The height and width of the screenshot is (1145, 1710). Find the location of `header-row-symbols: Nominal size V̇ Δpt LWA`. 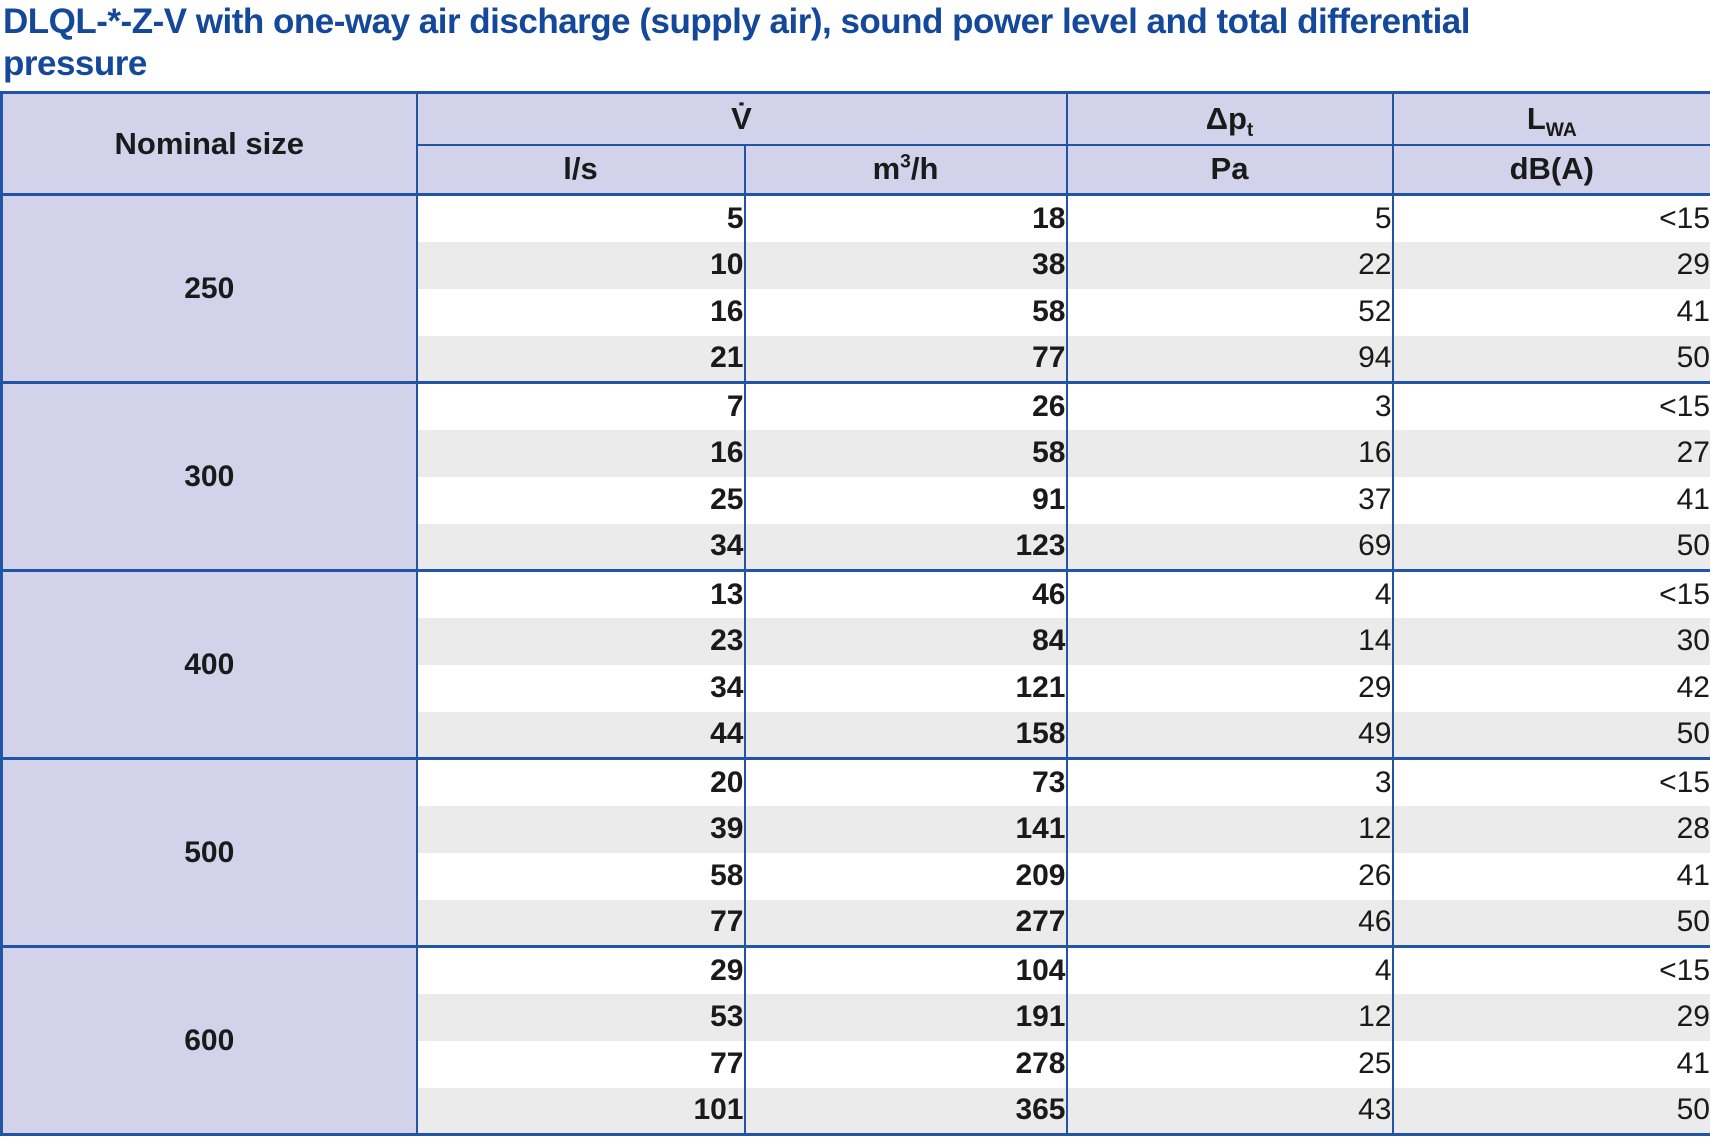

header-row-symbols: Nominal size V̇ Δpt LWA is located at coordinates (855, 143).